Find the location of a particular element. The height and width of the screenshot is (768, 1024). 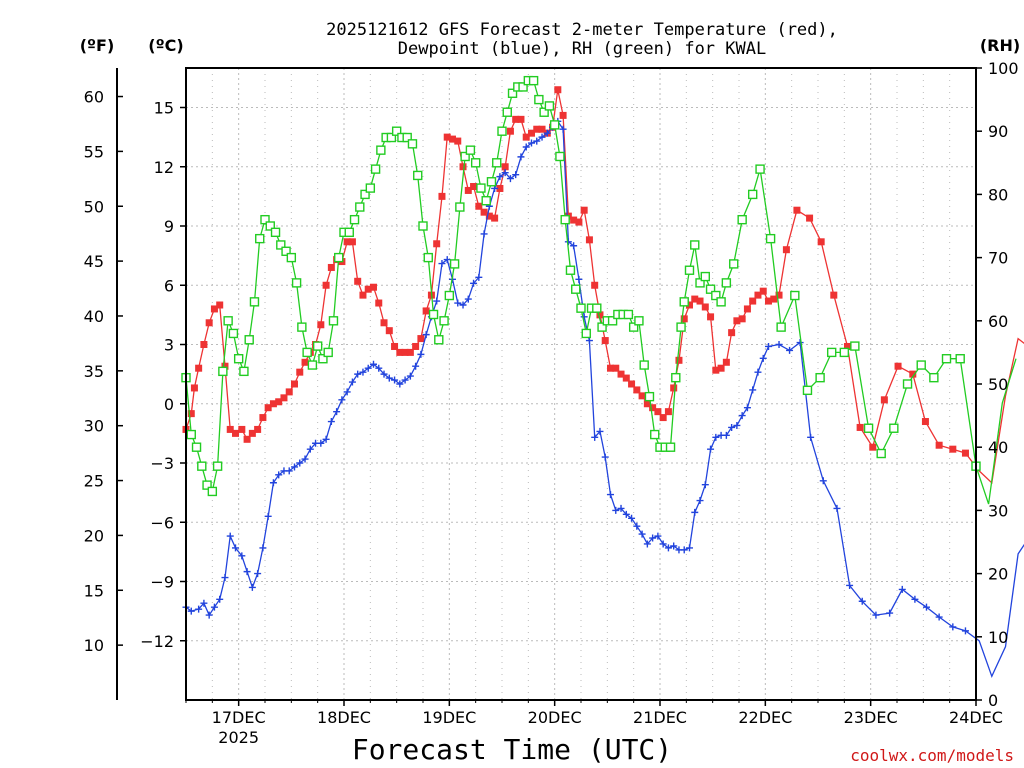

rh-tick-label: 20 is located at coordinates (998, 574).